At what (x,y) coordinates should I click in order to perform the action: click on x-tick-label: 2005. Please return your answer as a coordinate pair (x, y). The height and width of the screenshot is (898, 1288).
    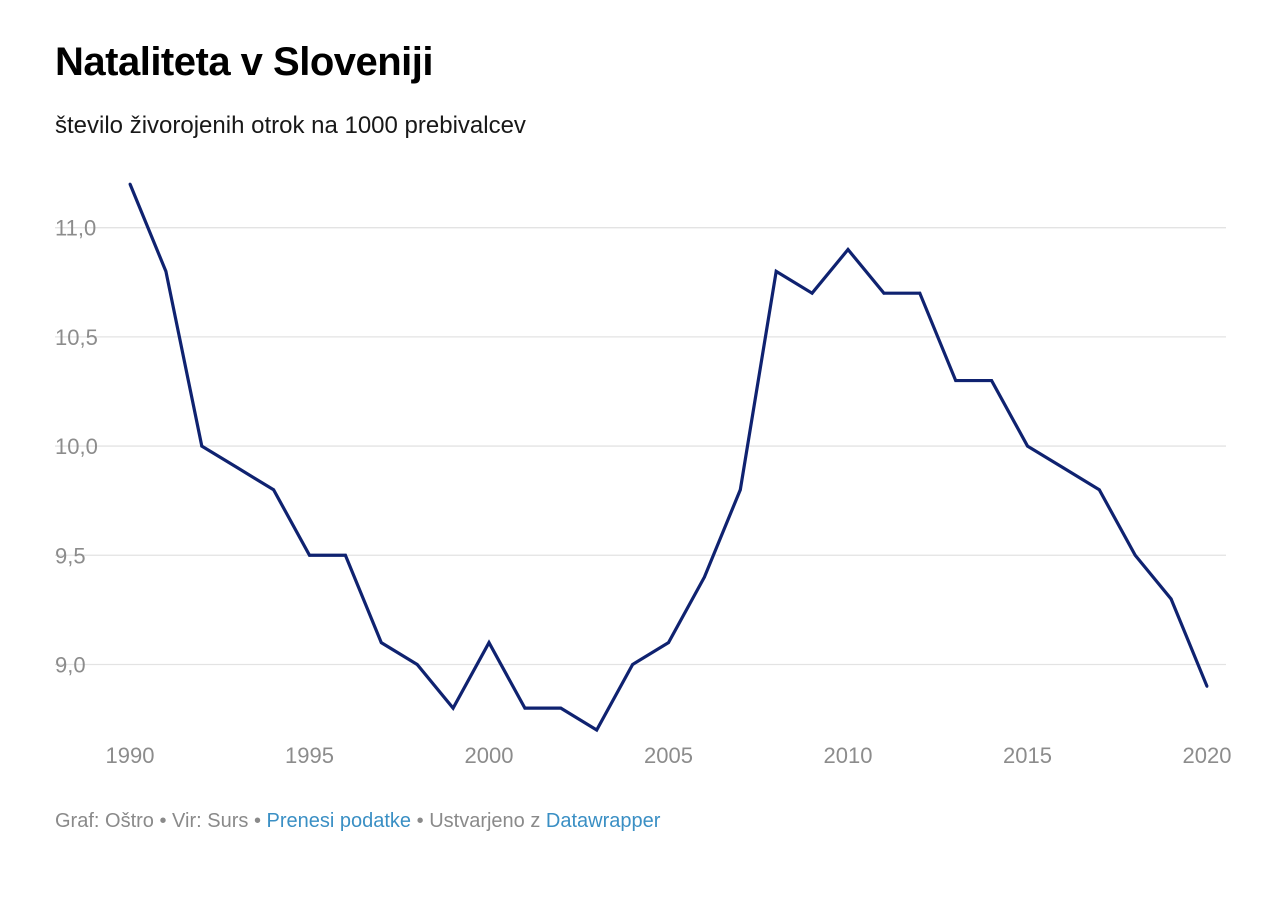
    Looking at the image, I should click on (668, 755).